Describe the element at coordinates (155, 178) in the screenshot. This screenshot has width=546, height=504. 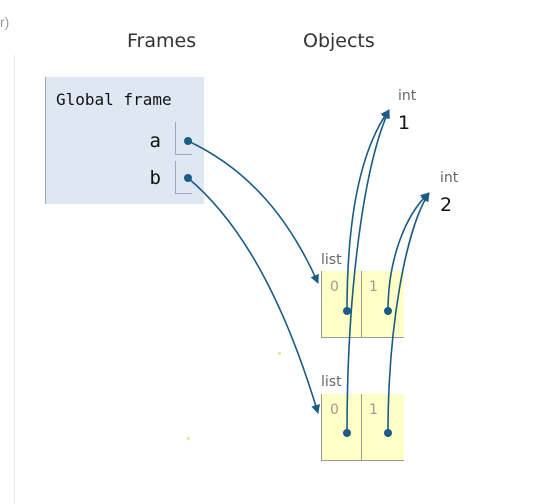
I see `variable-b-name: b` at that location.